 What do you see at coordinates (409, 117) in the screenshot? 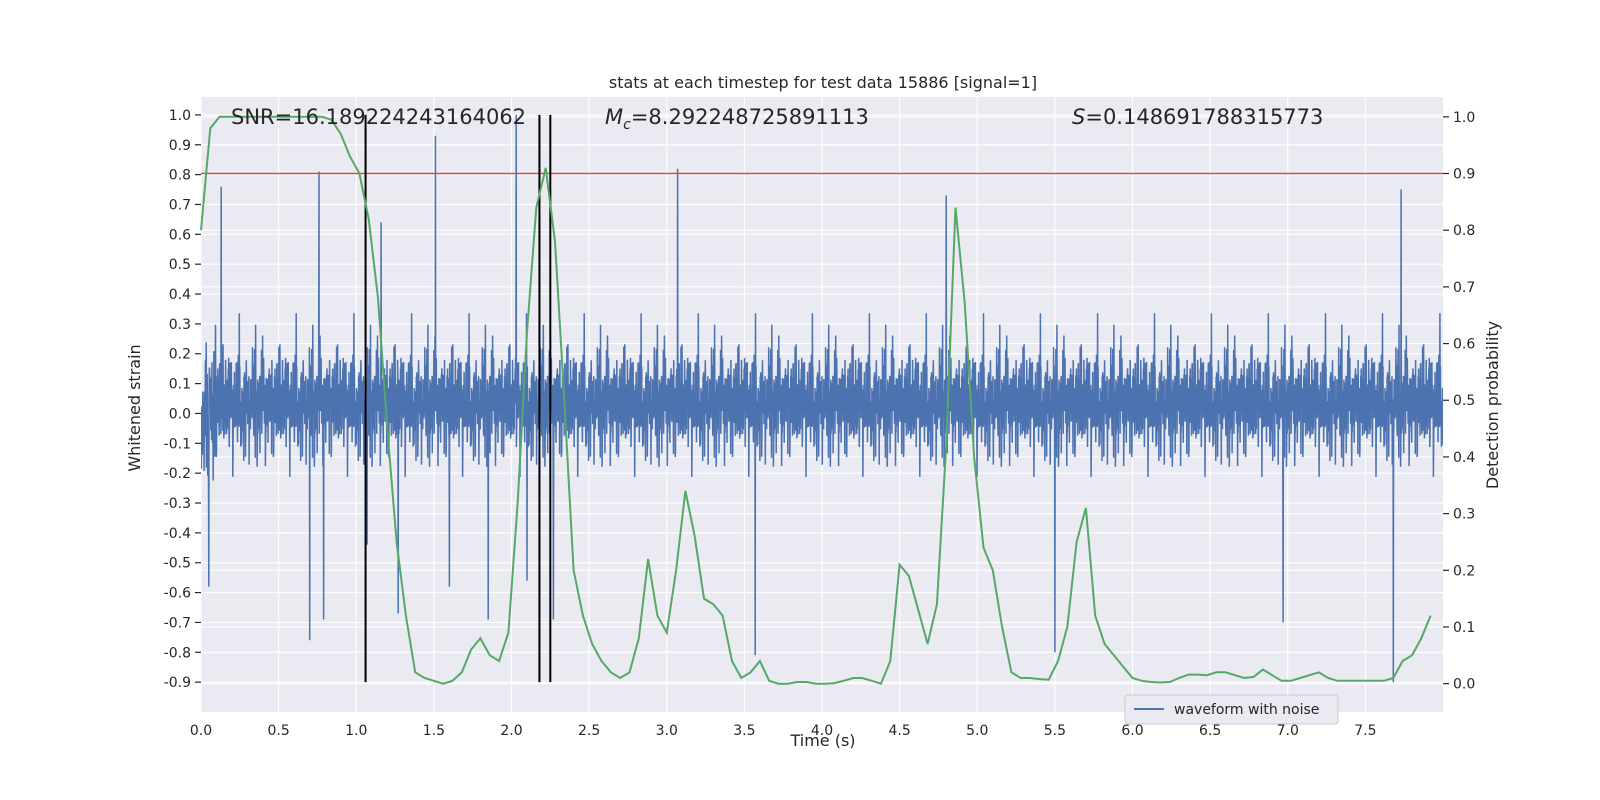
I see `snr-value: 16.189224243164062` at bounding box center [409, 117].